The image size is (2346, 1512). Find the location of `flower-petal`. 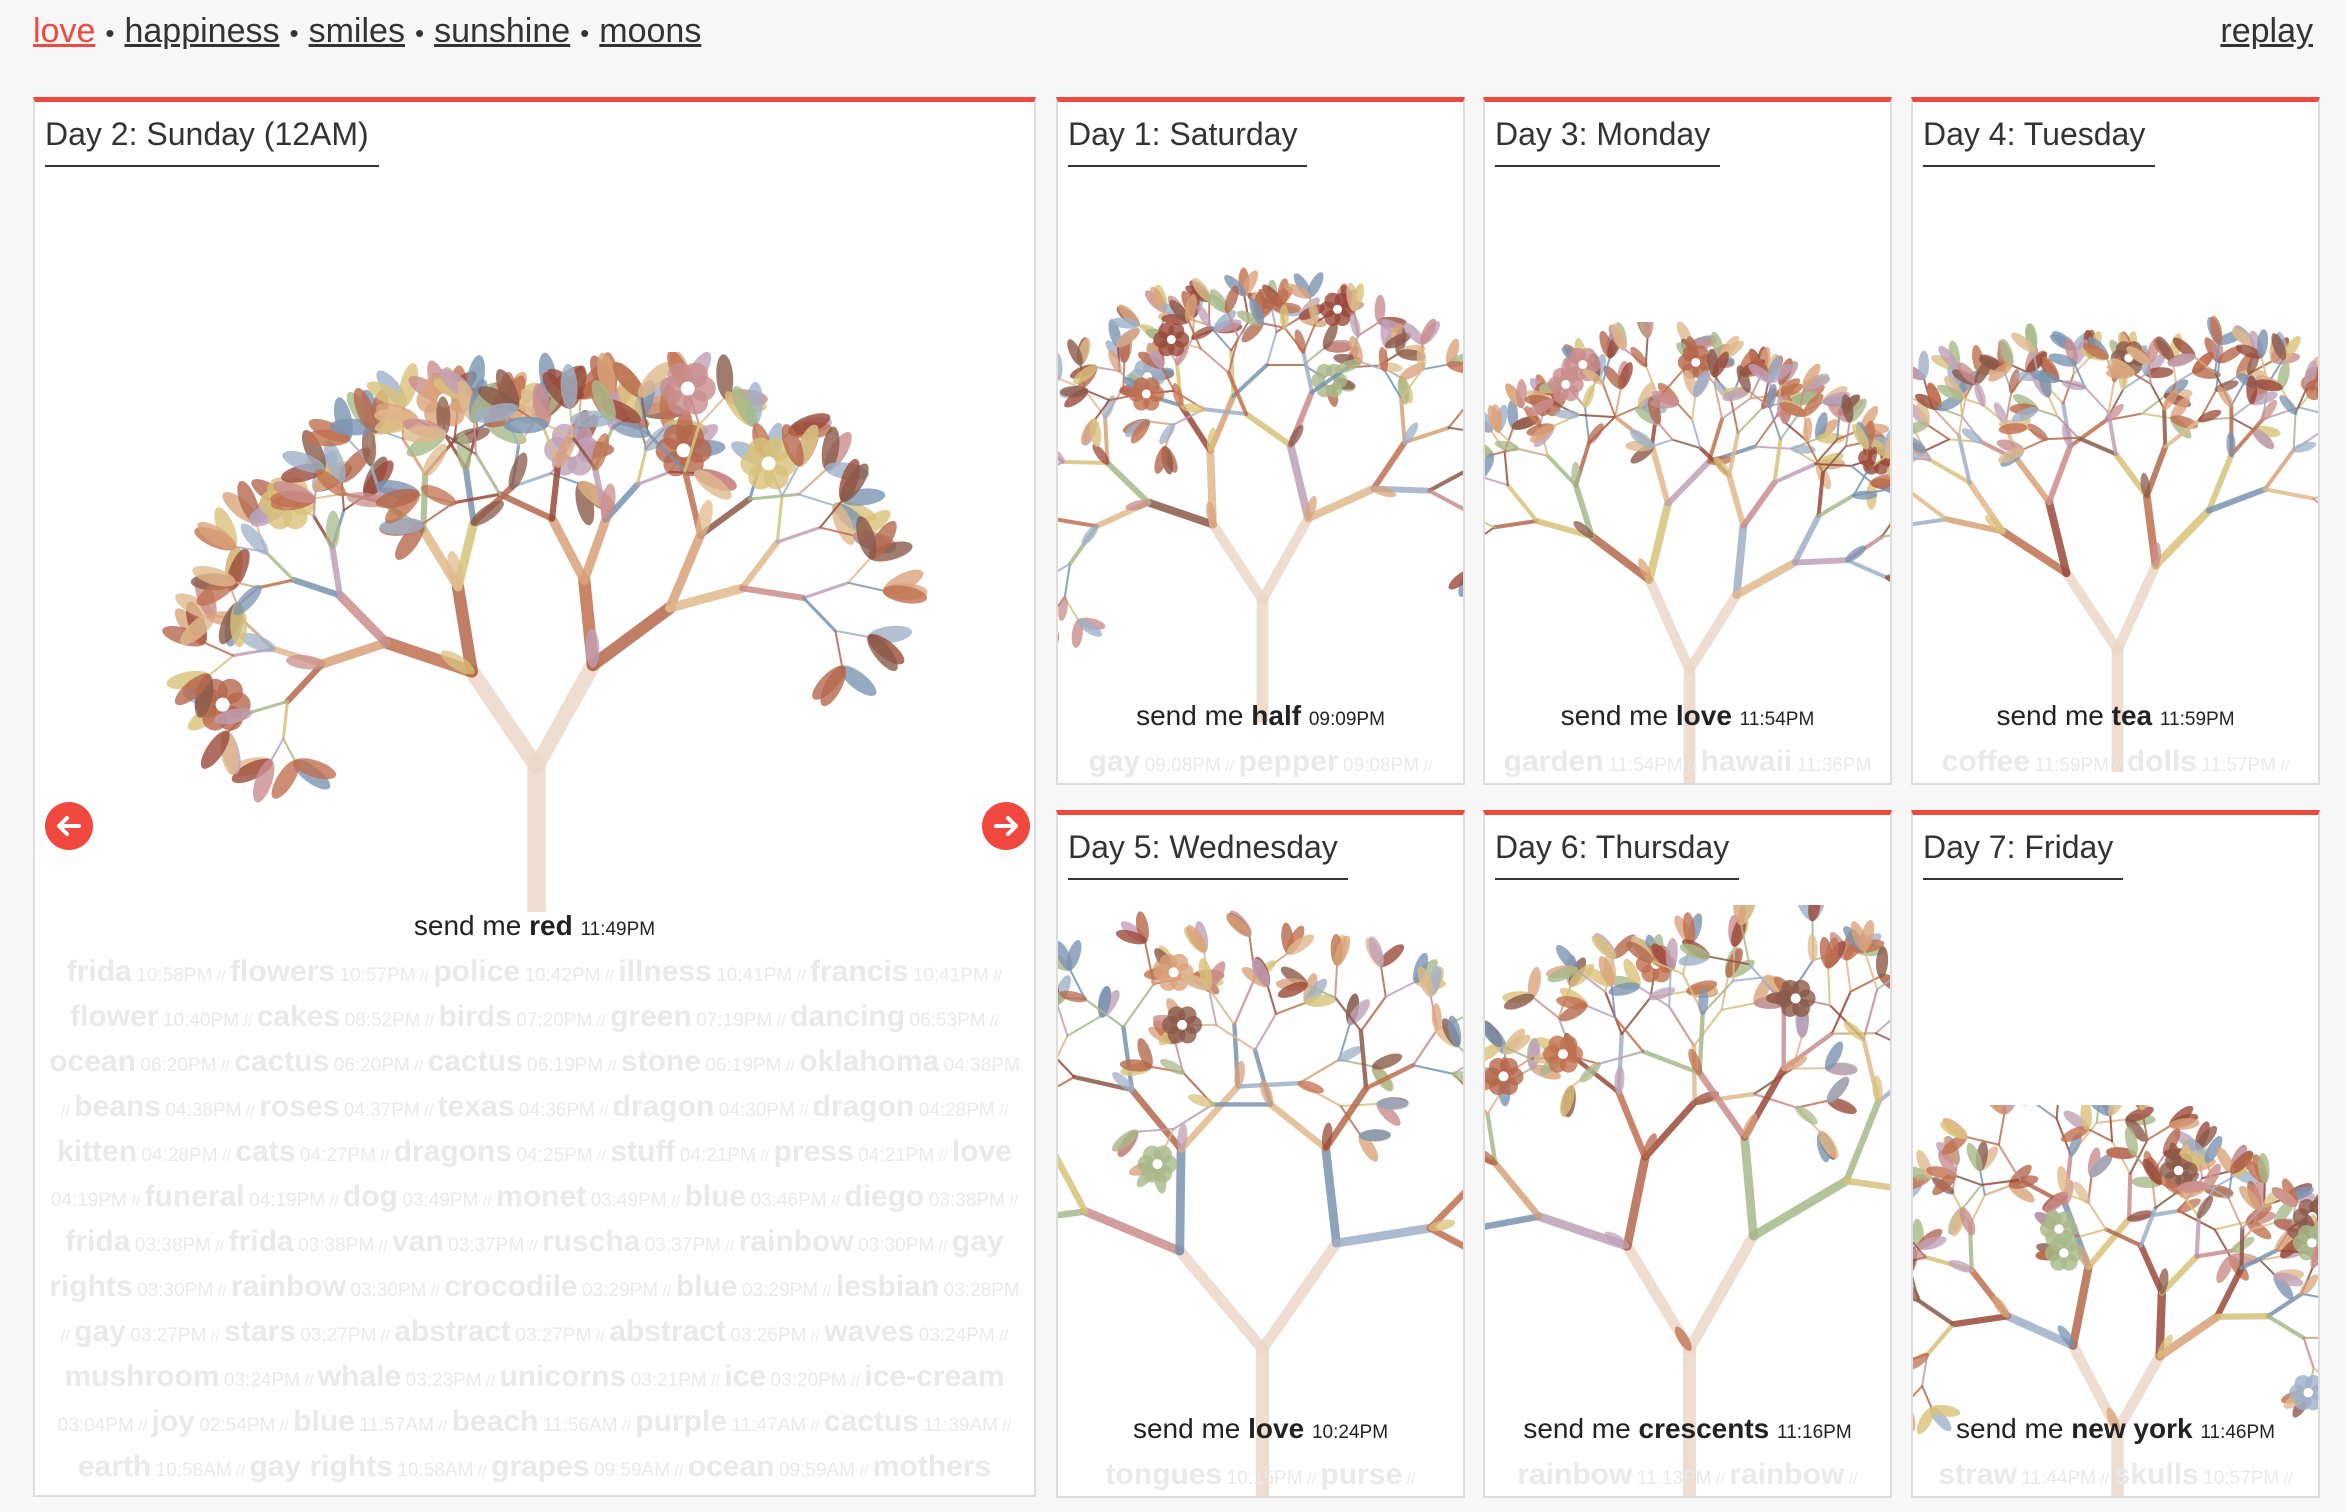

flower-petal is located at coordinates (1508, 1066).